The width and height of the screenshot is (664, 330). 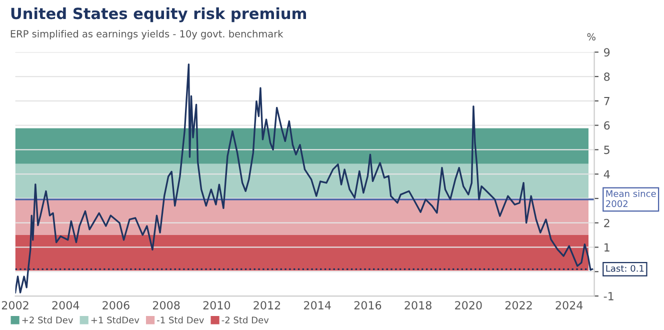 What do you see at coordinates (631, 199) in the screenshot?
I see `ref-line-label: Mean since 2002` at bounding box center [631, 199].